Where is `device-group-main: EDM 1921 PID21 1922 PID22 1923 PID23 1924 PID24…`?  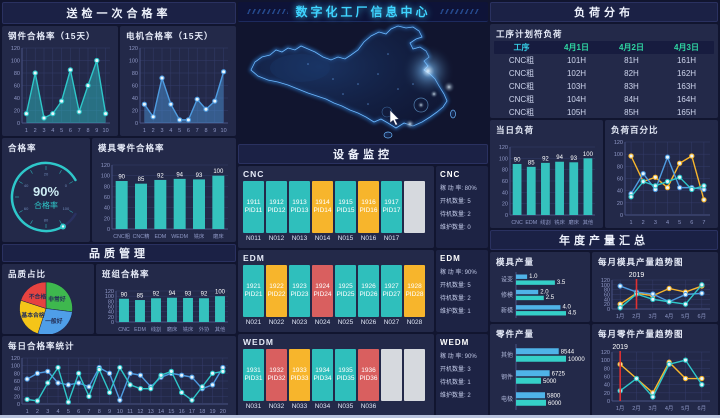
device-group-main: EDM 1921 PID21 1922 PID22 1923 PID23 1924 PID24… is located at coordinates (336, 291).